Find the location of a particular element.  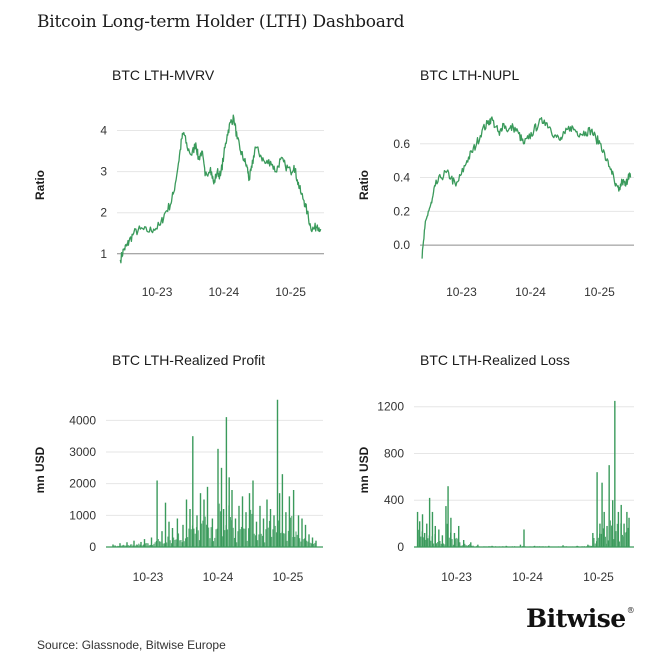

page-title: Bitcoin Long-term Holder (LTH) Dashboard is located at coordinates (221, 22).